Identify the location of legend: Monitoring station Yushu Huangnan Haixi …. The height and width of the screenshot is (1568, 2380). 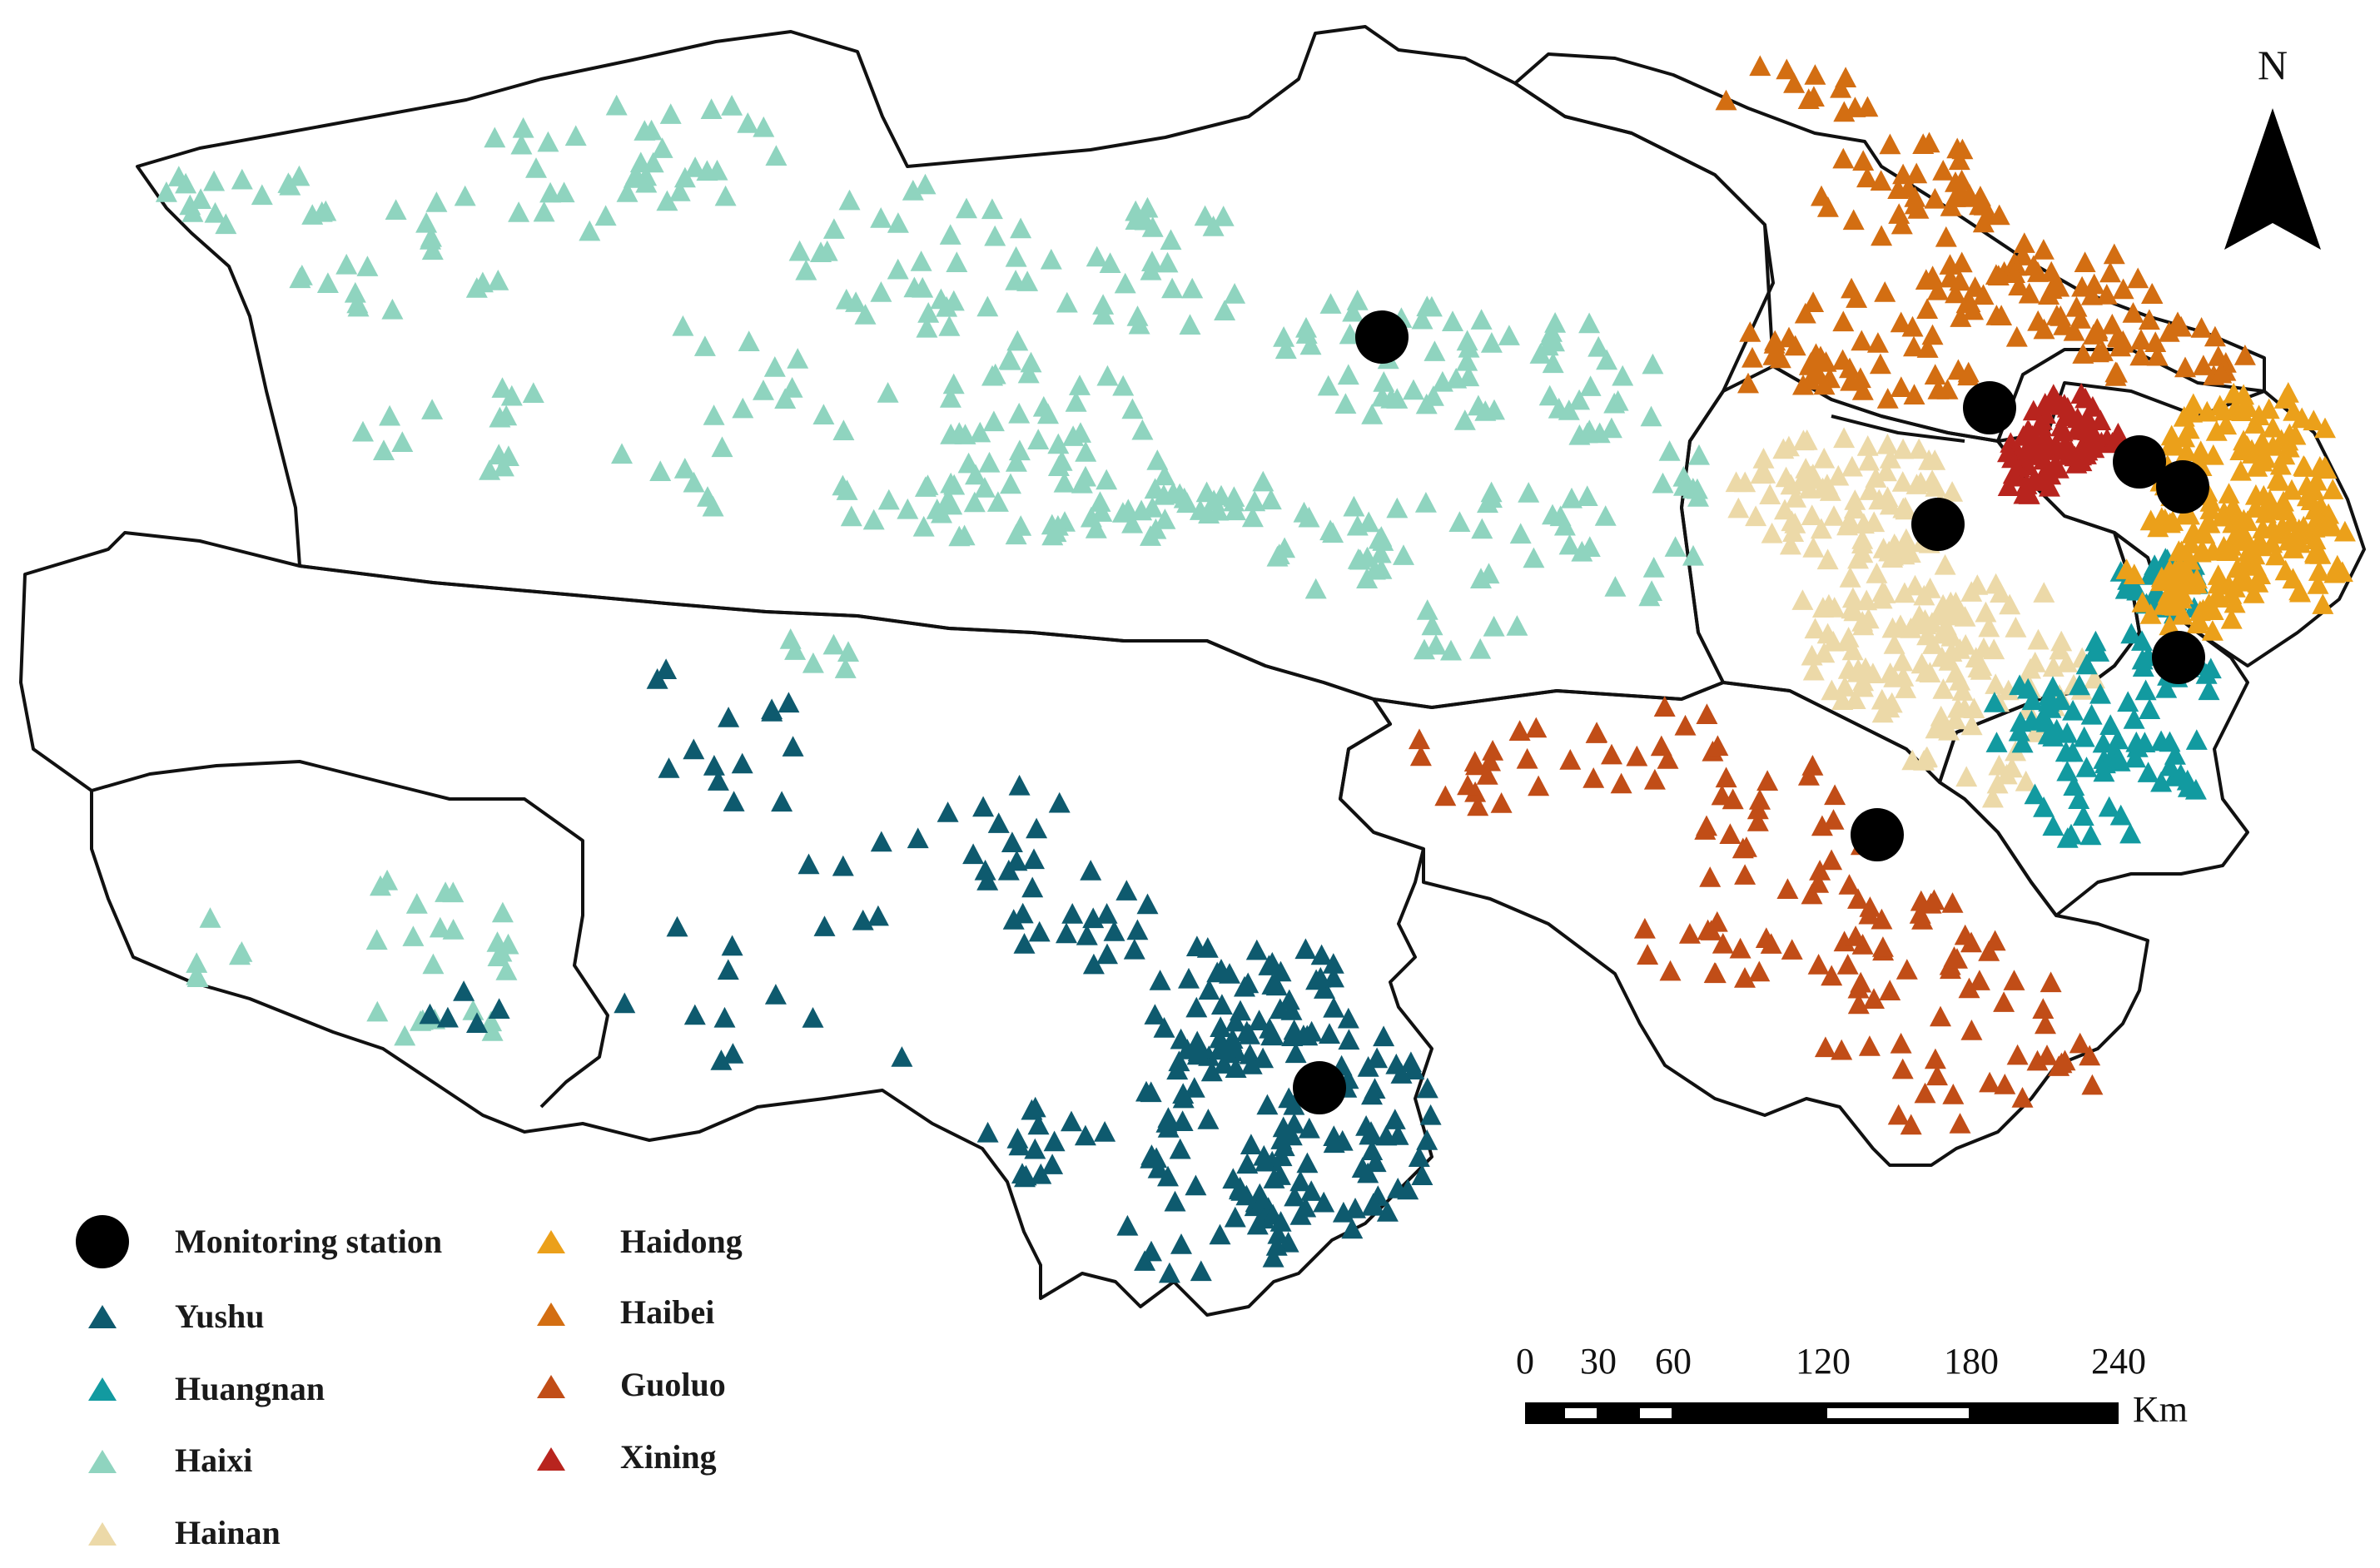
(409, 1383).